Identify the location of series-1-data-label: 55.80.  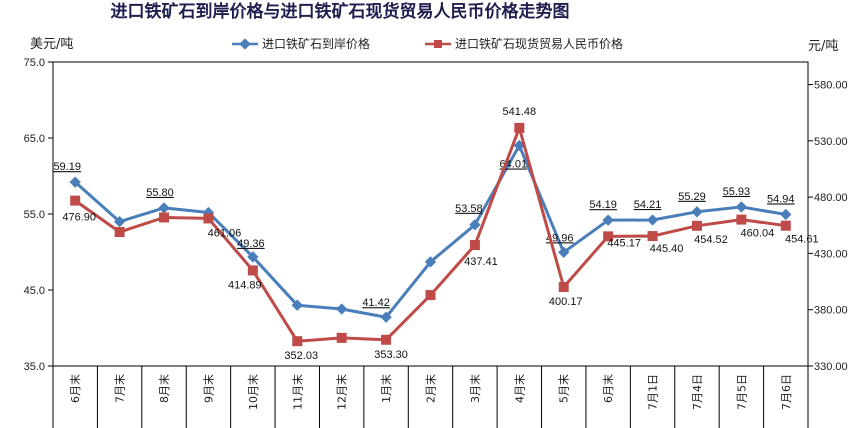
(160, 193).